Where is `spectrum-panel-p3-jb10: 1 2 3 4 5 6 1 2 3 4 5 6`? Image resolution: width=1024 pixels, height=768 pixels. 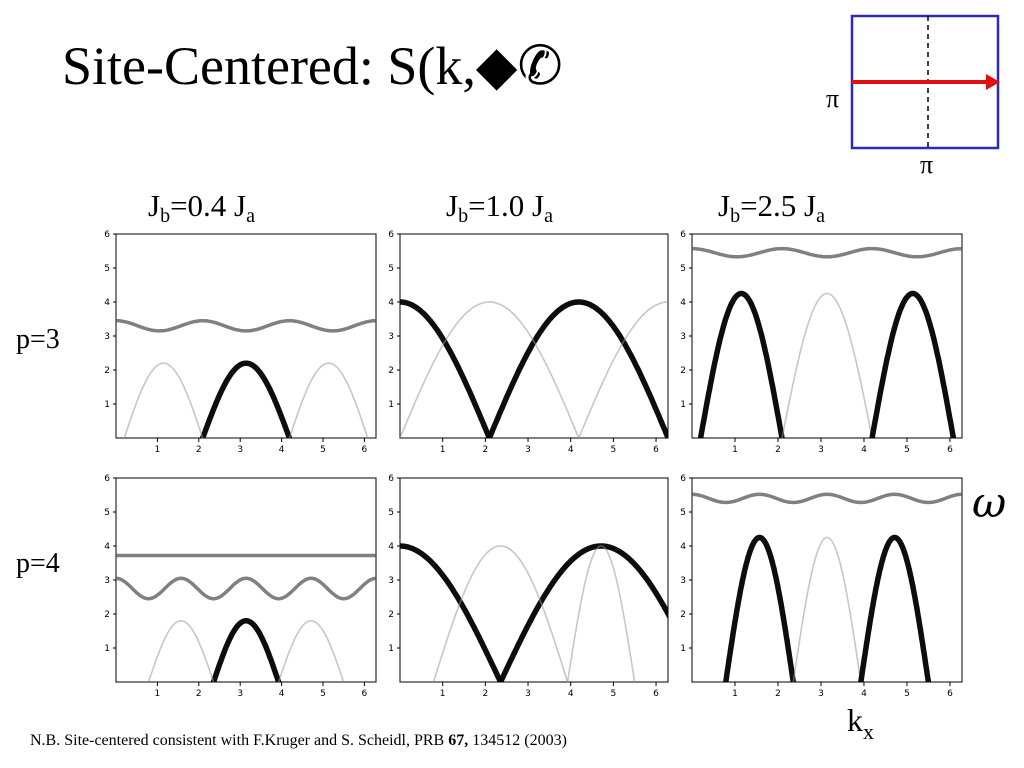
spectrum-panel-p3-jb10: 1 2 3 4 5 6 1 2 3 4 5 6 is located at coordinates (528, 342).